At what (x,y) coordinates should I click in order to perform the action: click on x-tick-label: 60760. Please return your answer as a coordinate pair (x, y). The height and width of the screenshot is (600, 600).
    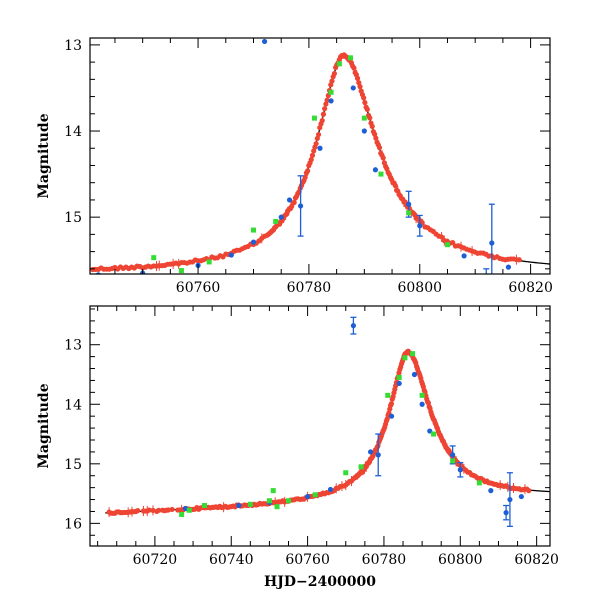
    Looking at the image, I should click on (198, 288).